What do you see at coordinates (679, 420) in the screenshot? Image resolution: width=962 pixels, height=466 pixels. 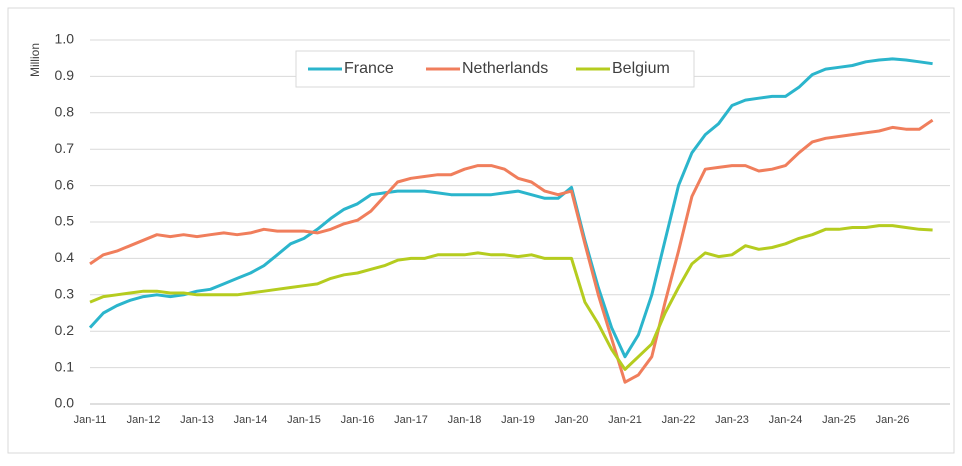 I see `x-tick-label: Jan-22` at bounding box center [679, 420].